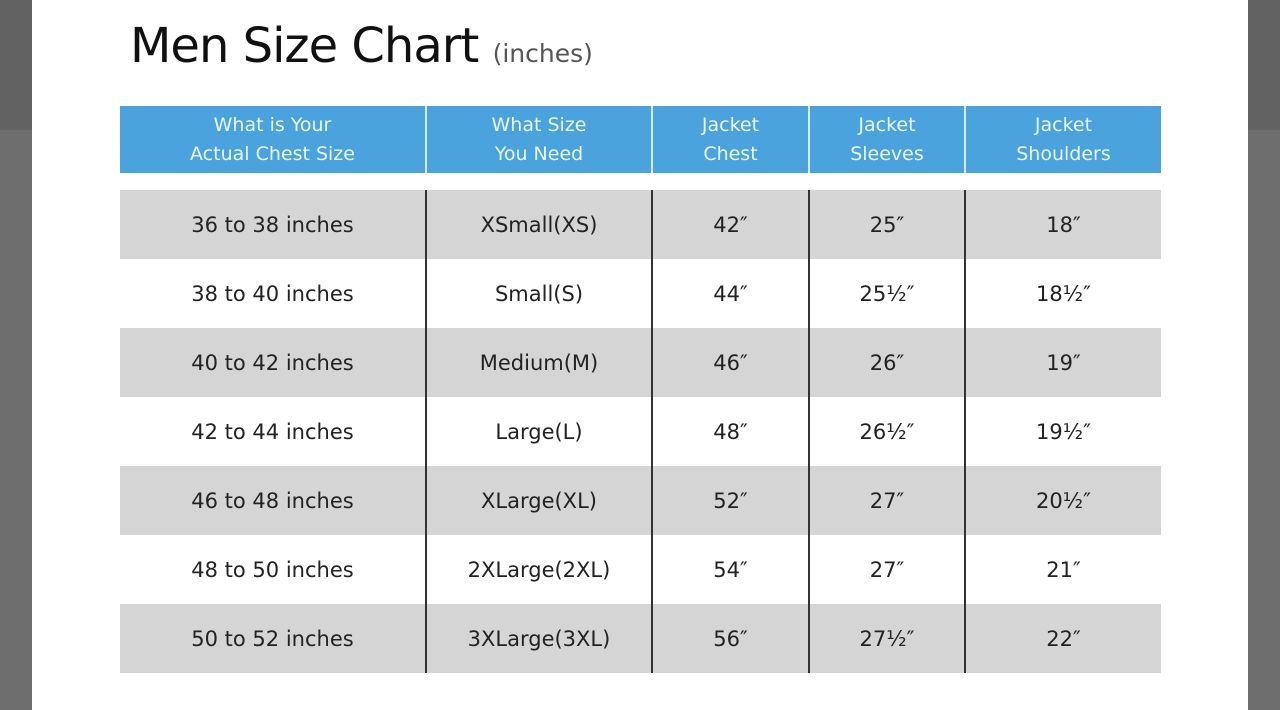 Image resolution: width=1280 pixels, height=710 pixels. Describe the element at coordinates (538, 431) in the screenshot. I see `table-cell: Large(L)` at that location.